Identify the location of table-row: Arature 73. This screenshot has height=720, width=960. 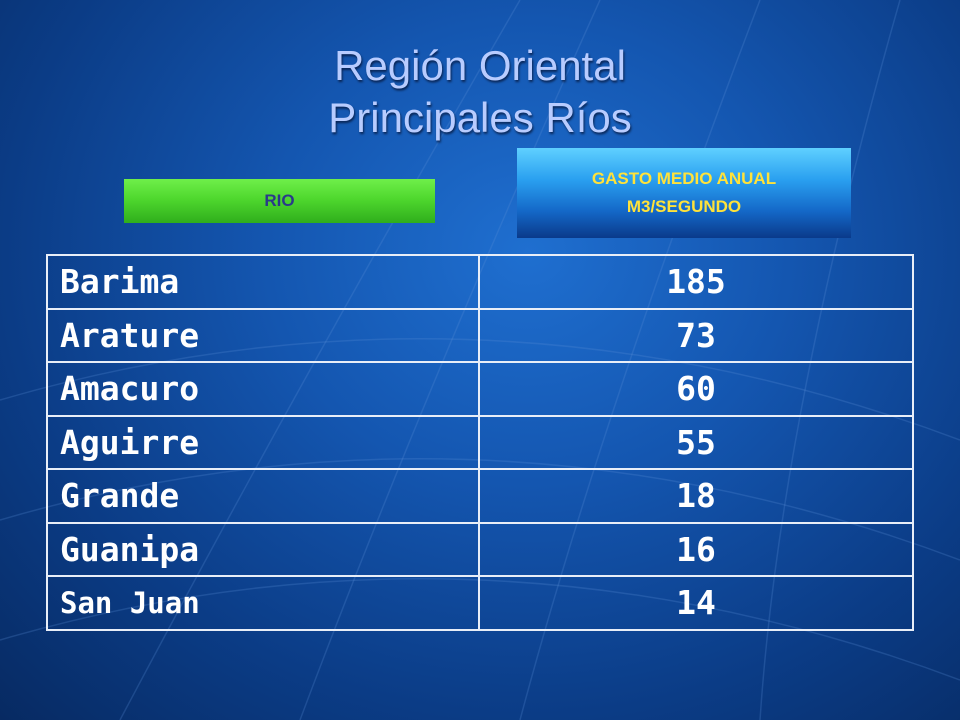
(480, 335).